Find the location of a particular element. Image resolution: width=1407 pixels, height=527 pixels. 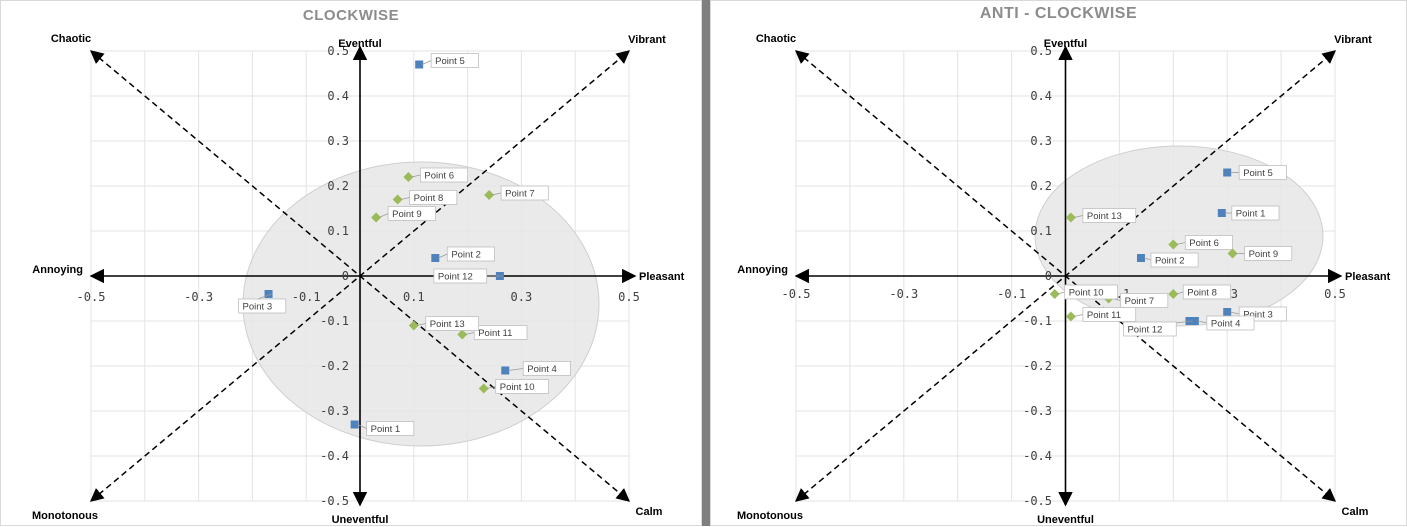

y-tick-label: -0.4 is located at coordinates (334, 456).